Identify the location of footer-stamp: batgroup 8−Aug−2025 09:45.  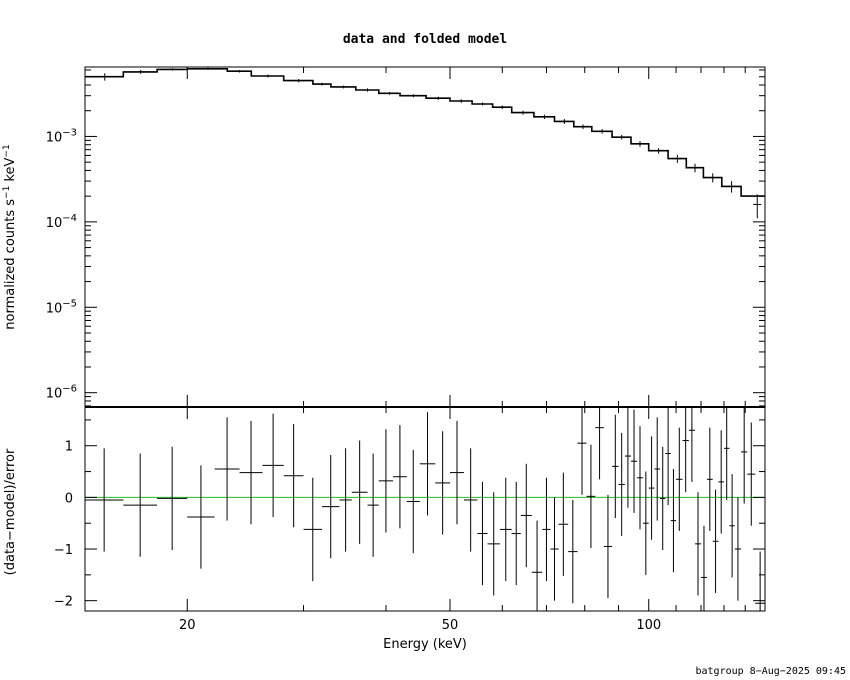
(770, 671).